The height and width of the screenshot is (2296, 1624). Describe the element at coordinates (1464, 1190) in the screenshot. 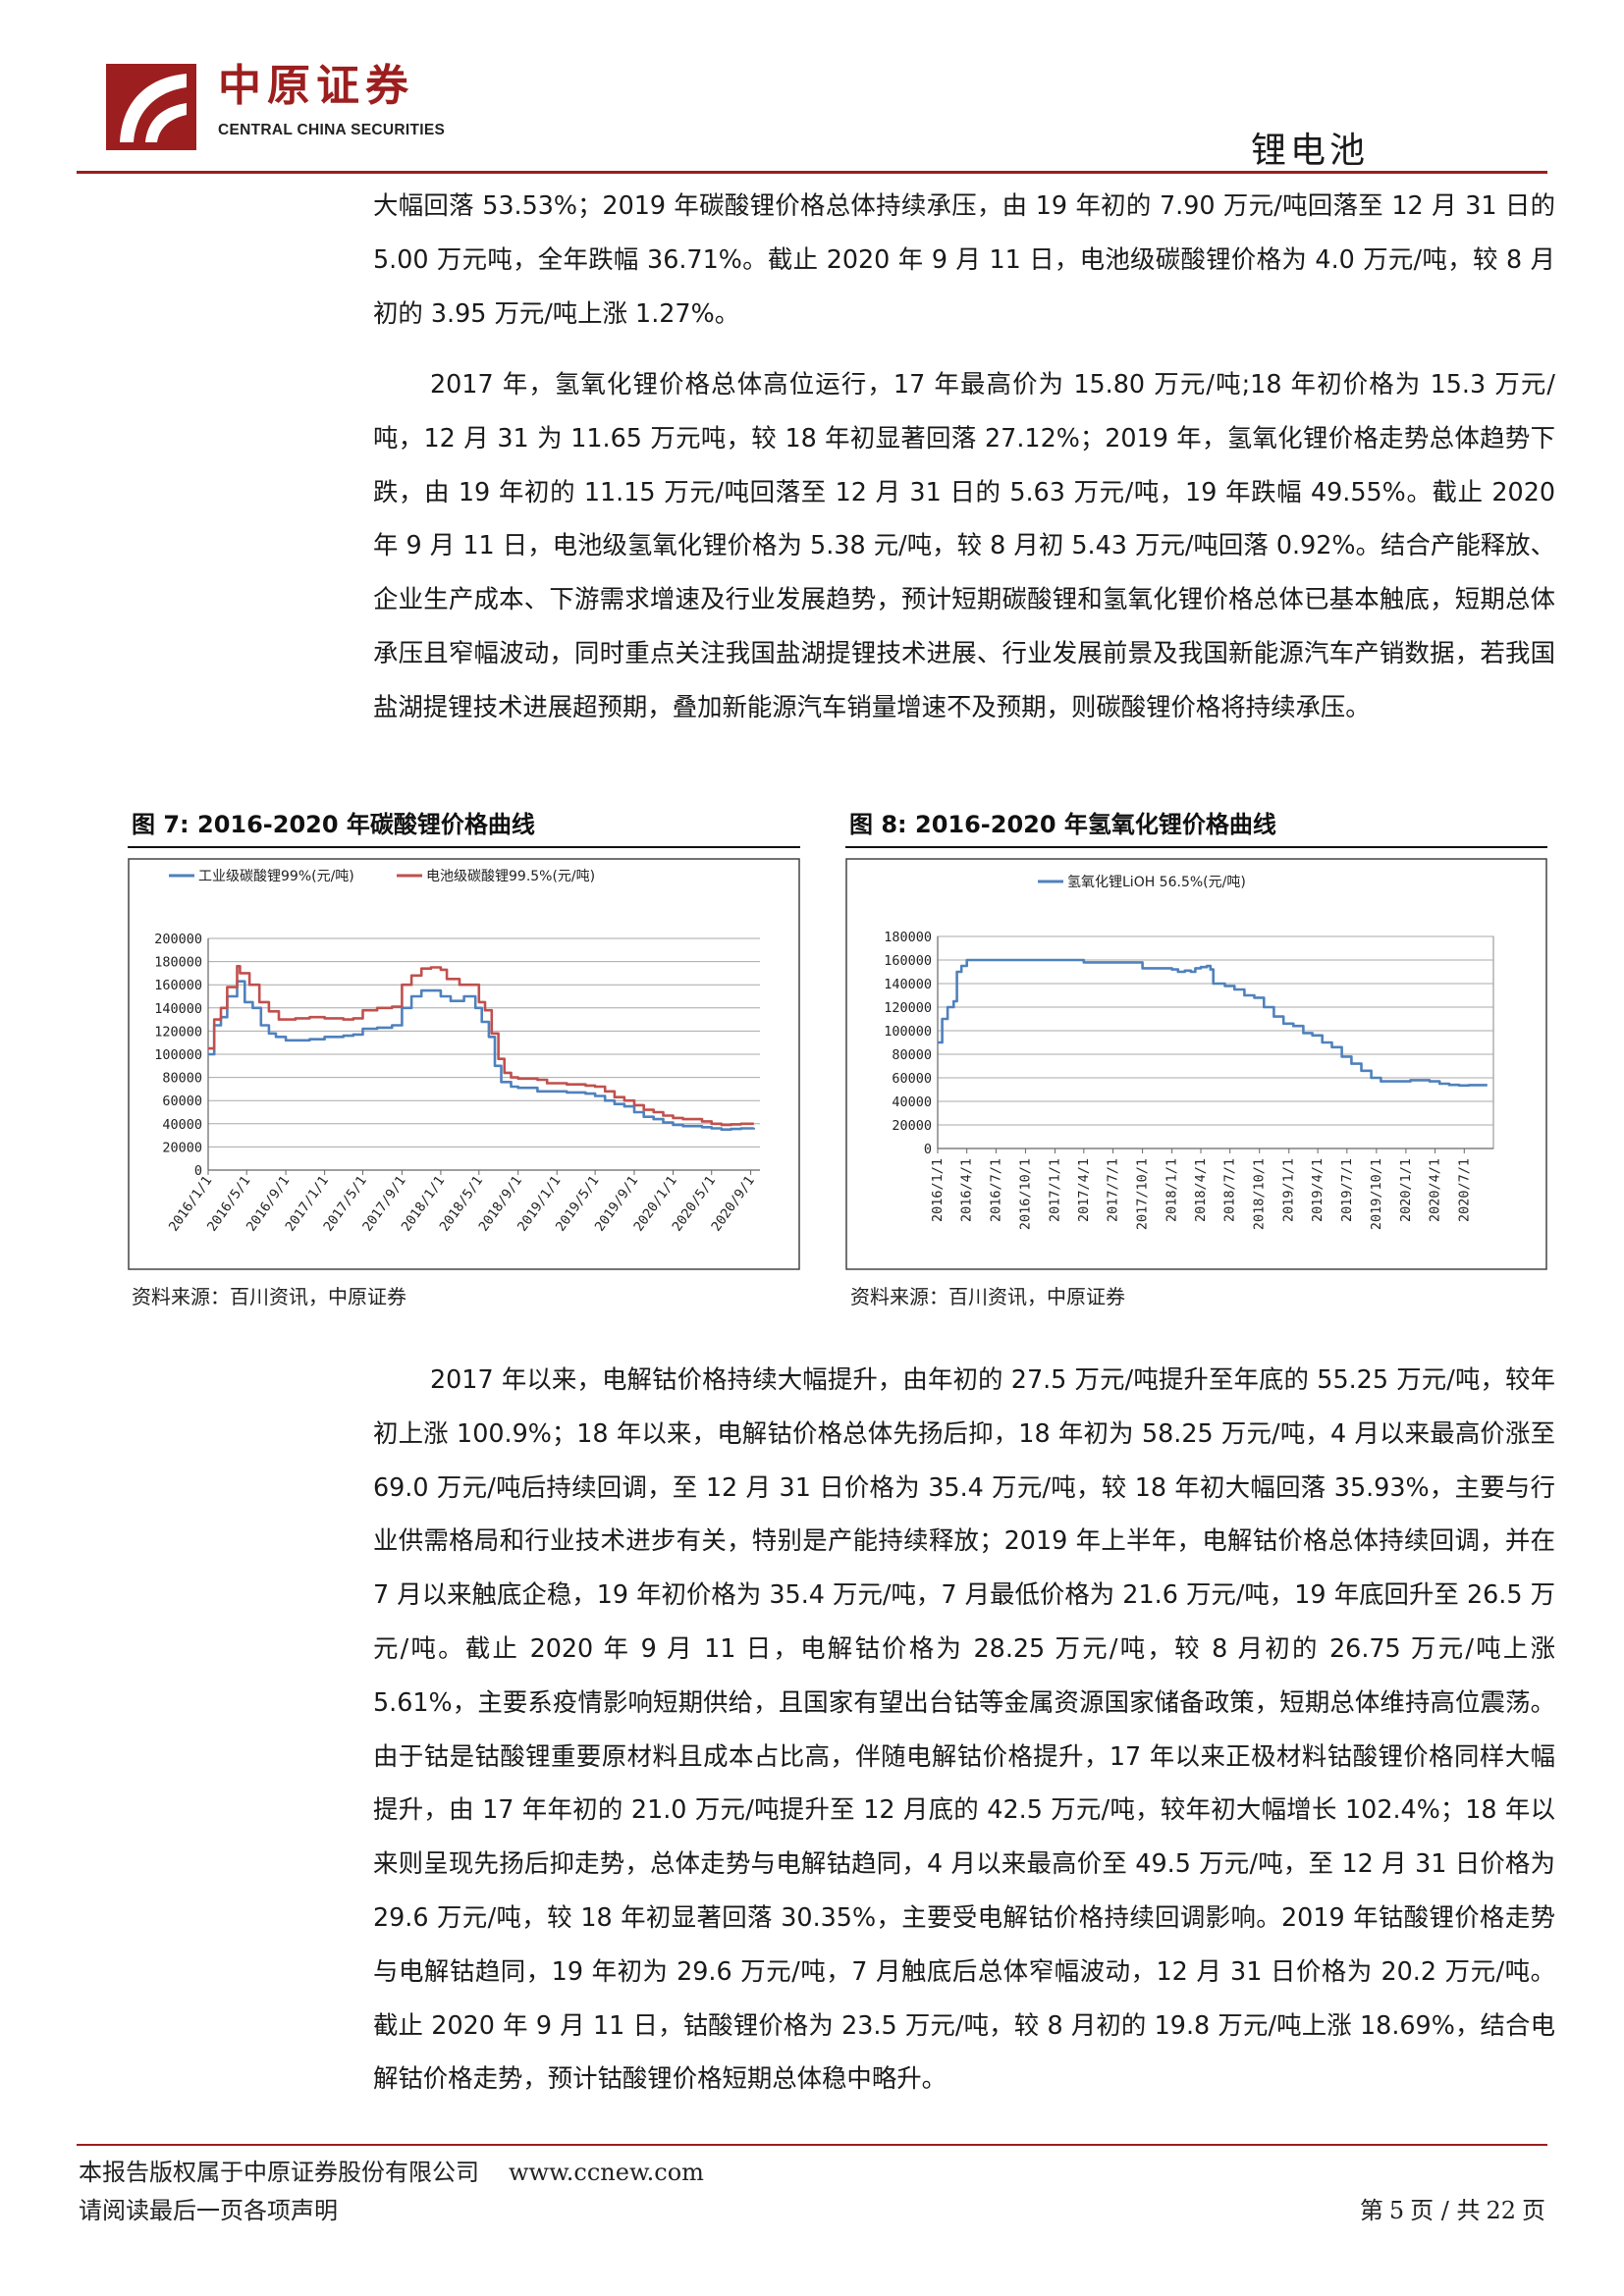

I see `x-tick-label: 2020/7/1` at that location.